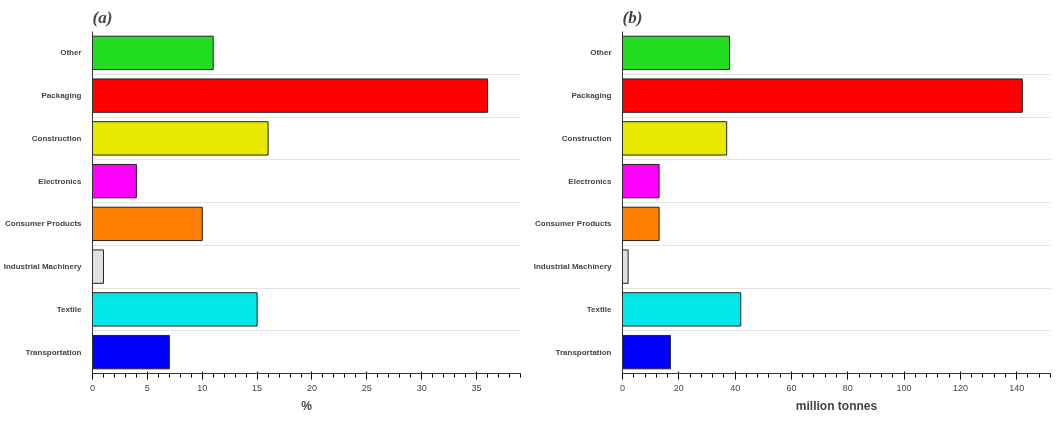  What do you see at coordinates (147, 387) in the screenshot?
I see `x-tick-label: 5` at bounding box center [147, 387].